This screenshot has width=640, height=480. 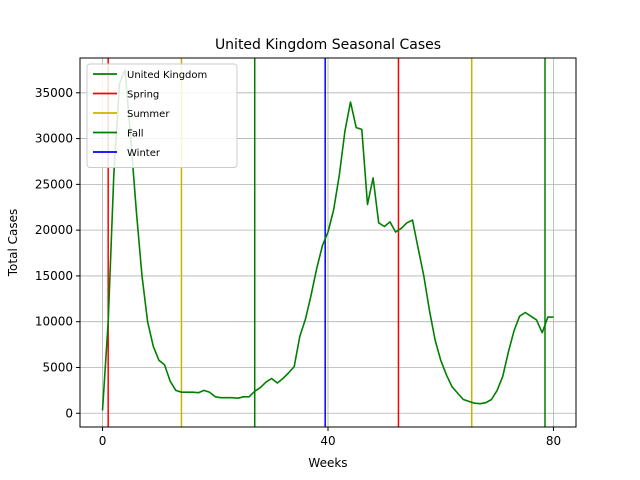 I want to click on x-axis-ticks: 0 40 80, so click(x=330, y=437).